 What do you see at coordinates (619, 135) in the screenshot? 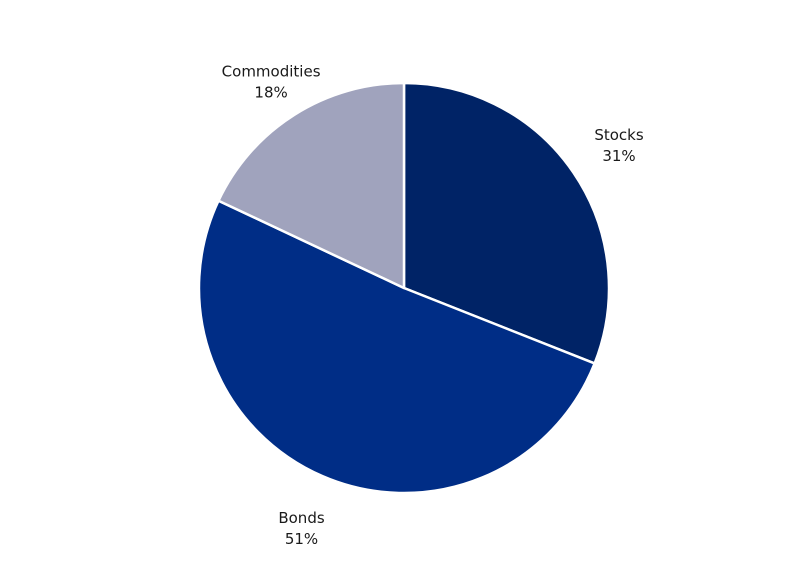
I see `slice-label-stocks: Stocks` at bounding box center [619, 135].